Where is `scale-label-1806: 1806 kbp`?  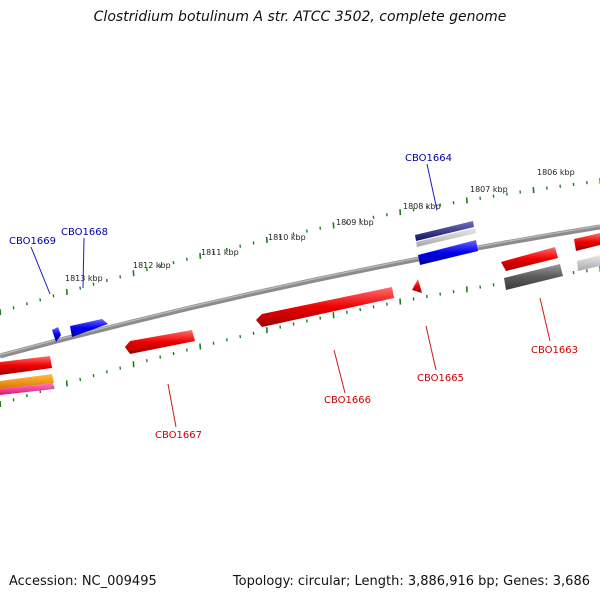
scale-label-1806: 1806 kbp is located at coordinates (556, 172).